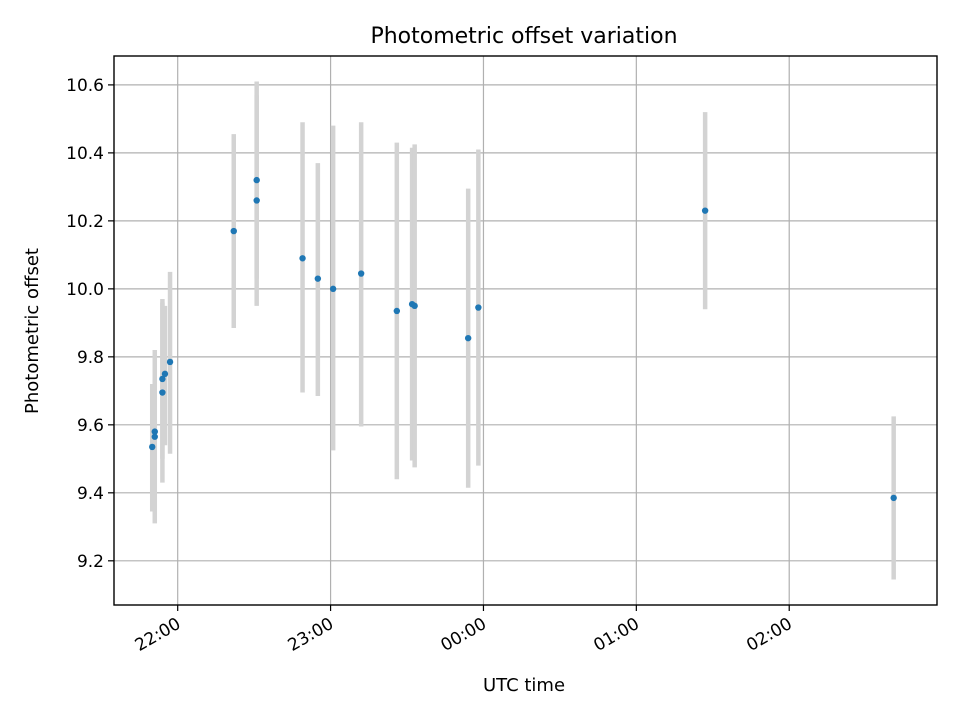 The image size is (960, 720). What do you see at coordinates (90, 324) in the screenshot?
I see `y-axis: 9.2 9.4 9.6 9.8 10.0 10.2 10.4 10.6` at bounding box center [90, 324].